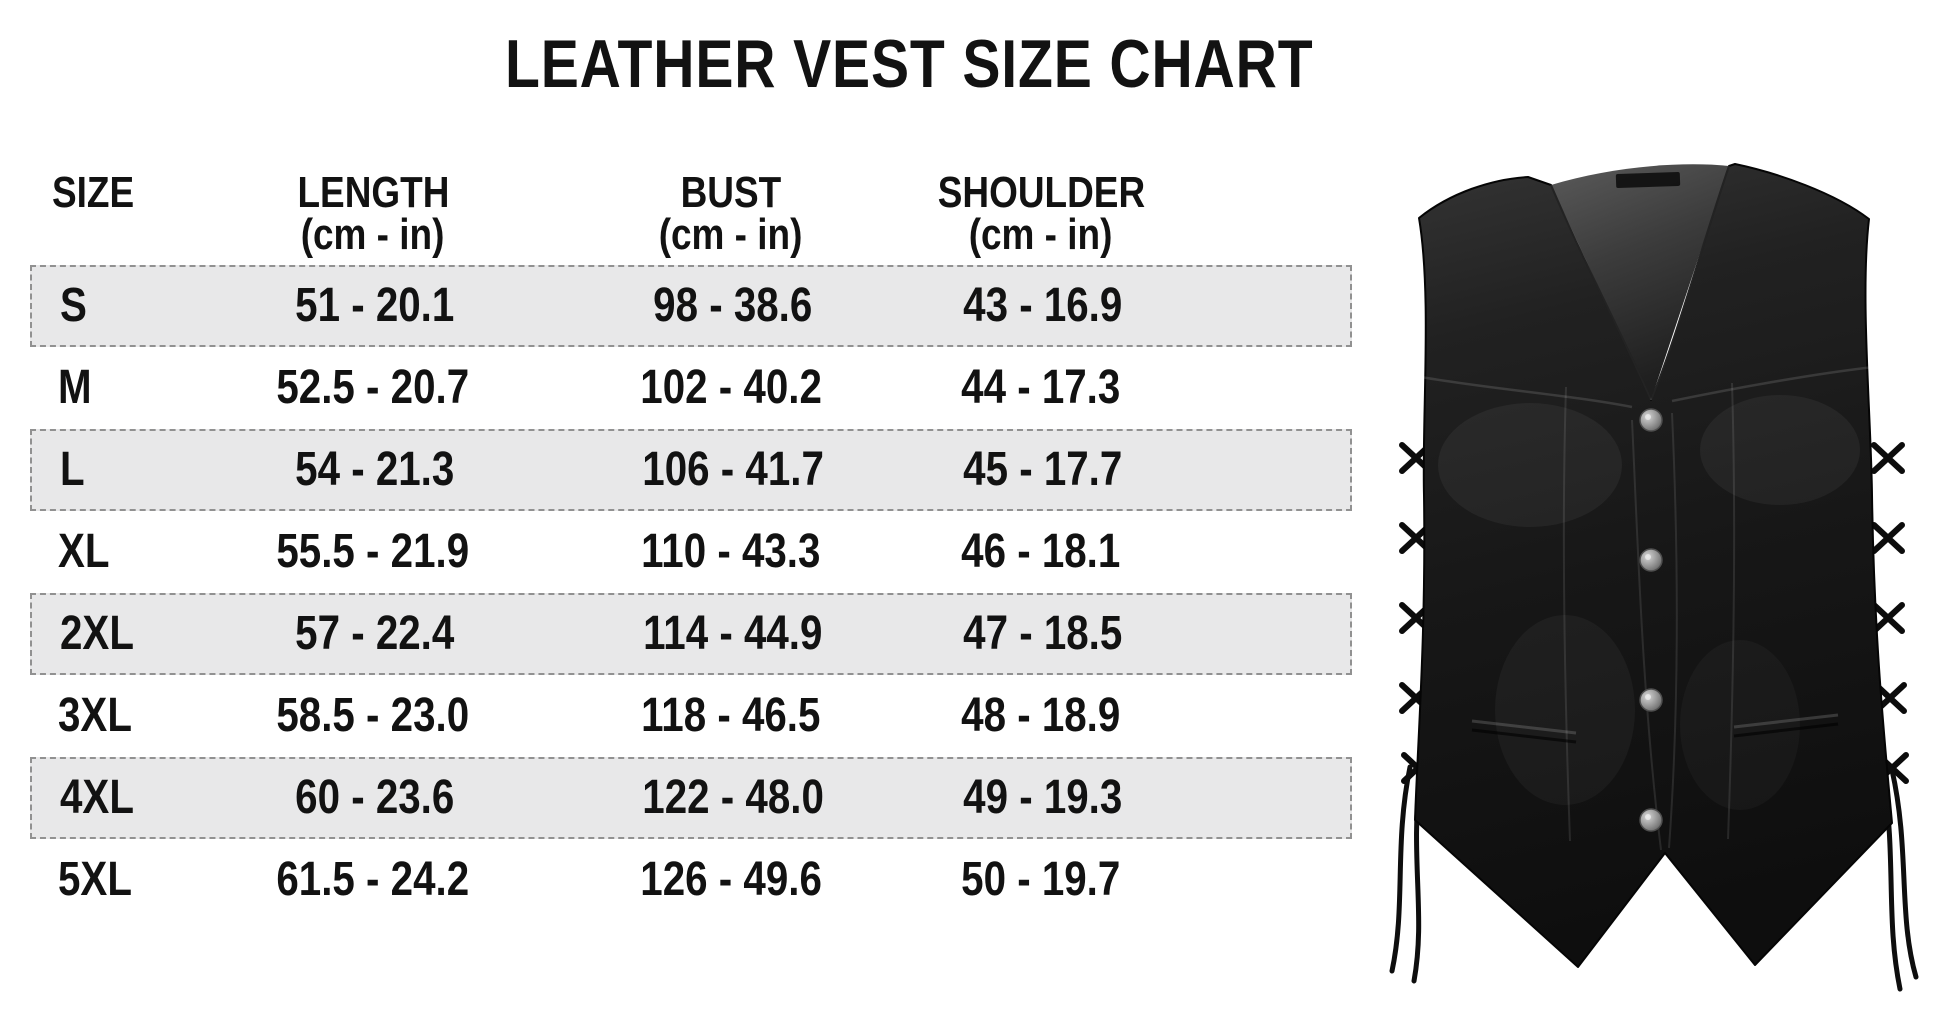 This screenshot has width=1946, height=1030. What do you see at coordinates (733, 305) in the screenshot?
I see `bust-cell: 98 - 38.6` at bounding box center [733, 305].